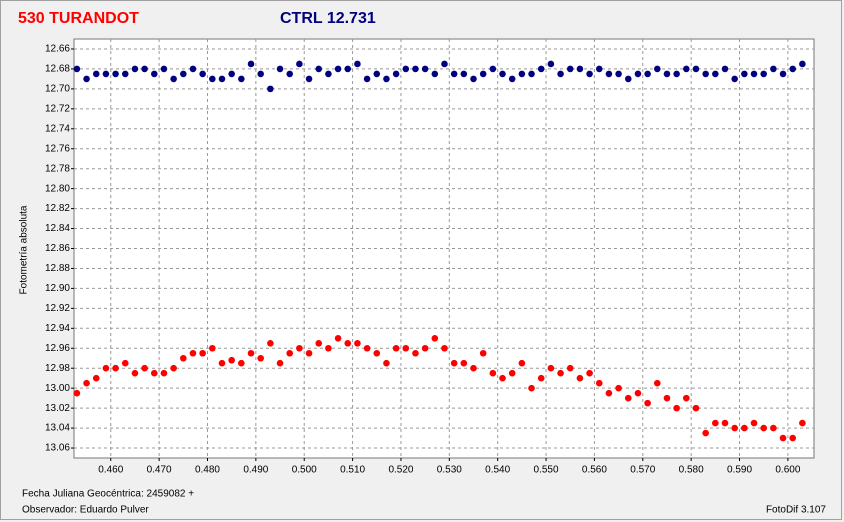 This screenshot has height=522, width=844. I want to click on y-tick-label: 12.88, so click(57, 268).